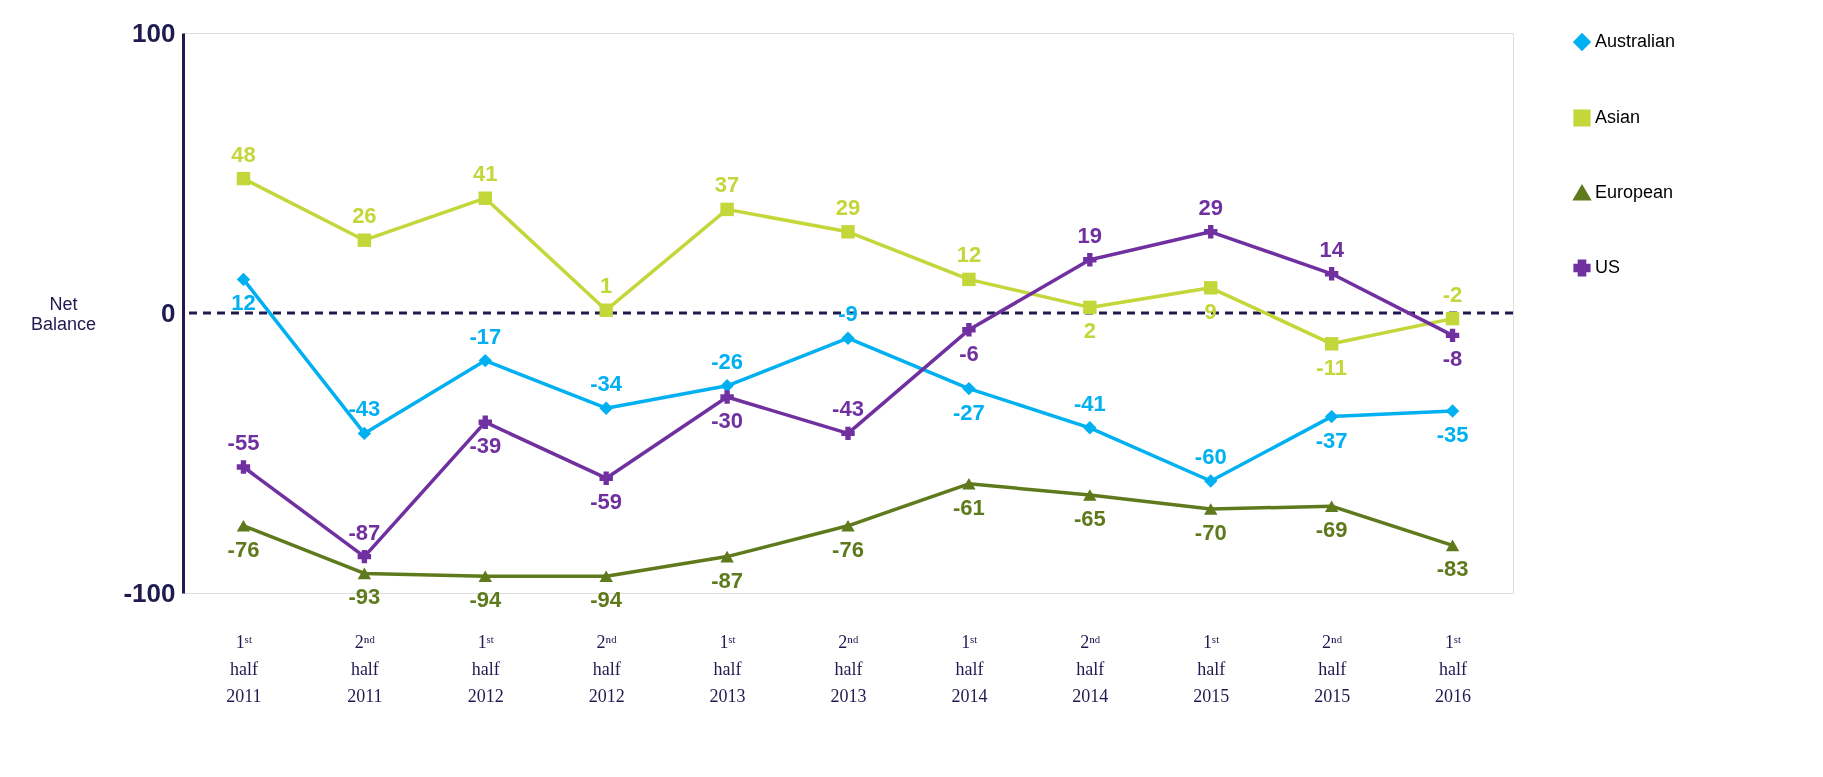  I want to click on data-label: -41, so click(1089, 403).